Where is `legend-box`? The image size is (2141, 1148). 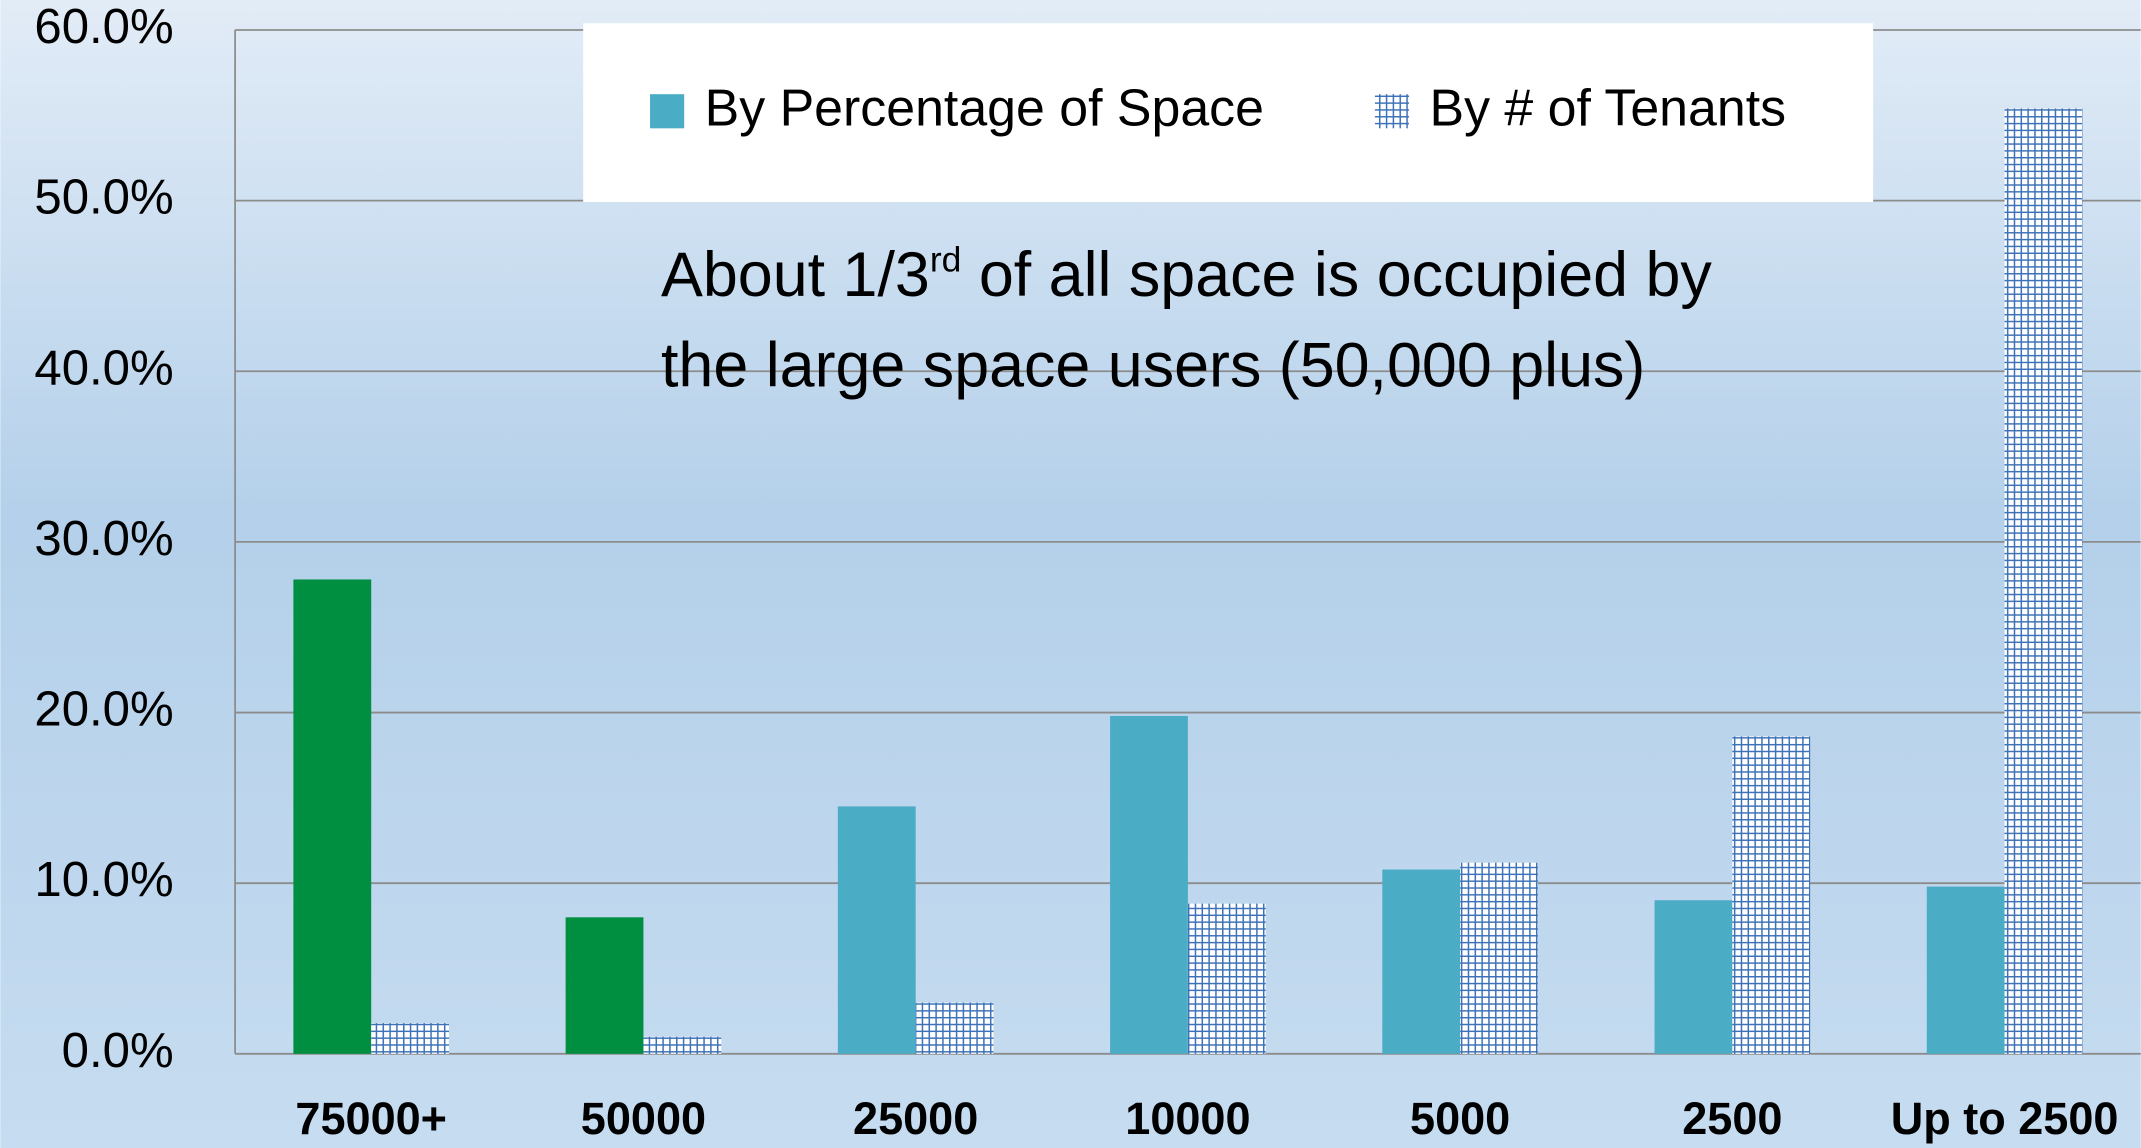 legend-box is located at coordinates (1228, 113).